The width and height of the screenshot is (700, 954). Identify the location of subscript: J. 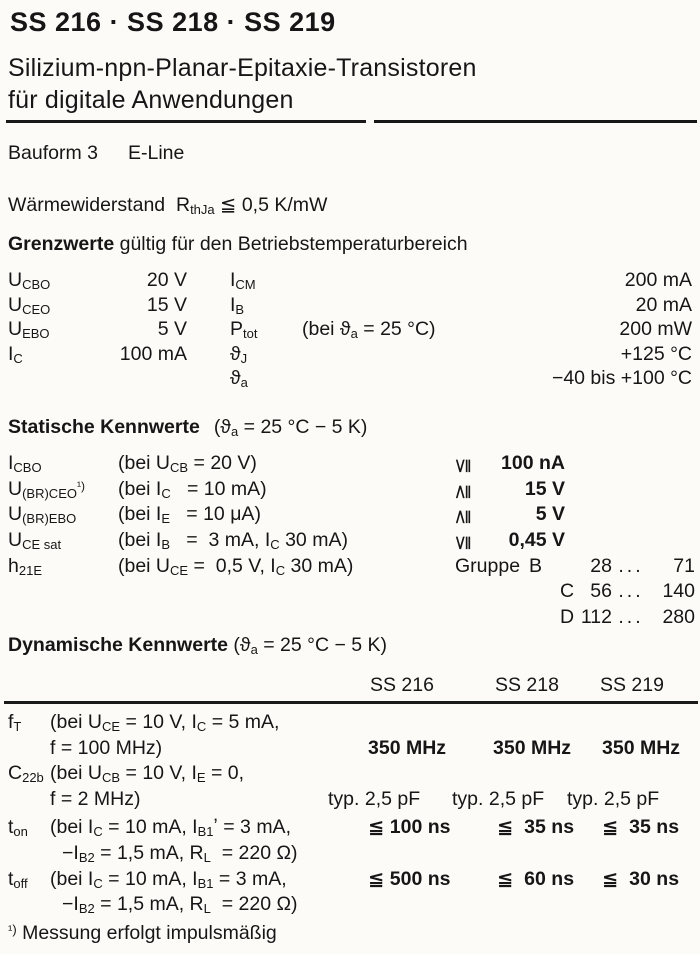
(244, 358).